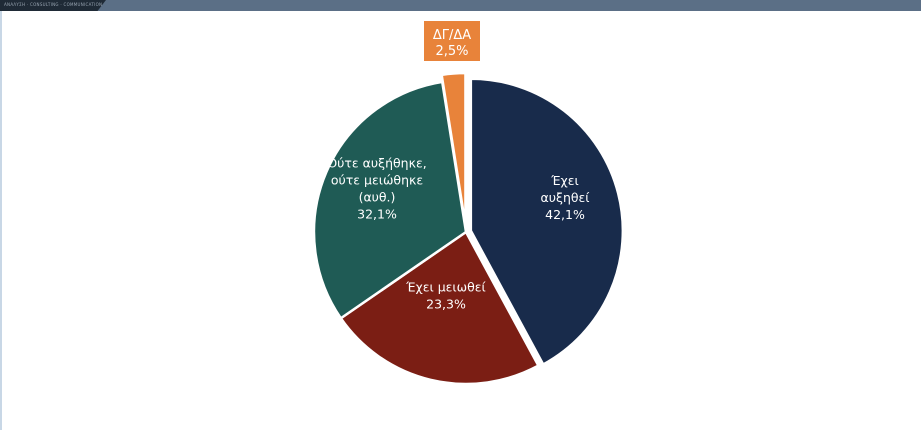 The image size is (921, 430). I want to click on slice-category-label: ΔΓ/ΔΑ, so click(452, 35).